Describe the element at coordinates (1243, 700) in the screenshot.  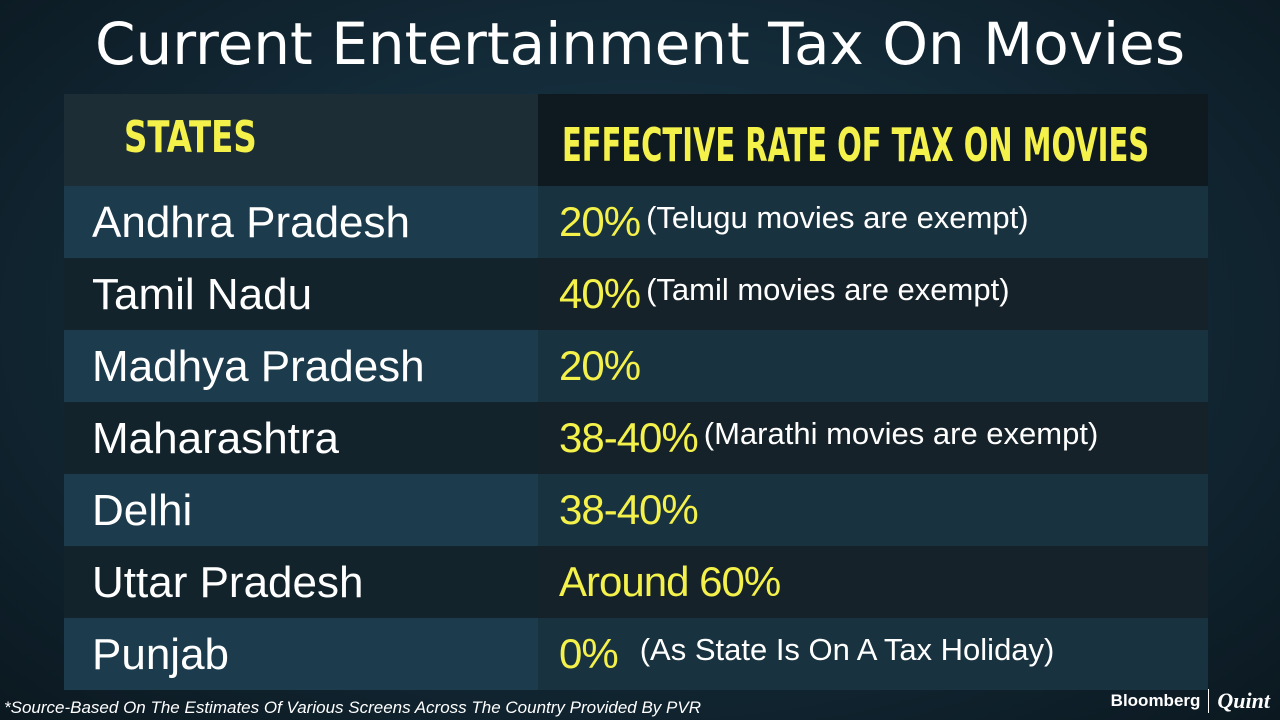
I see `brand-quint-wordmark: Quint` at that location.